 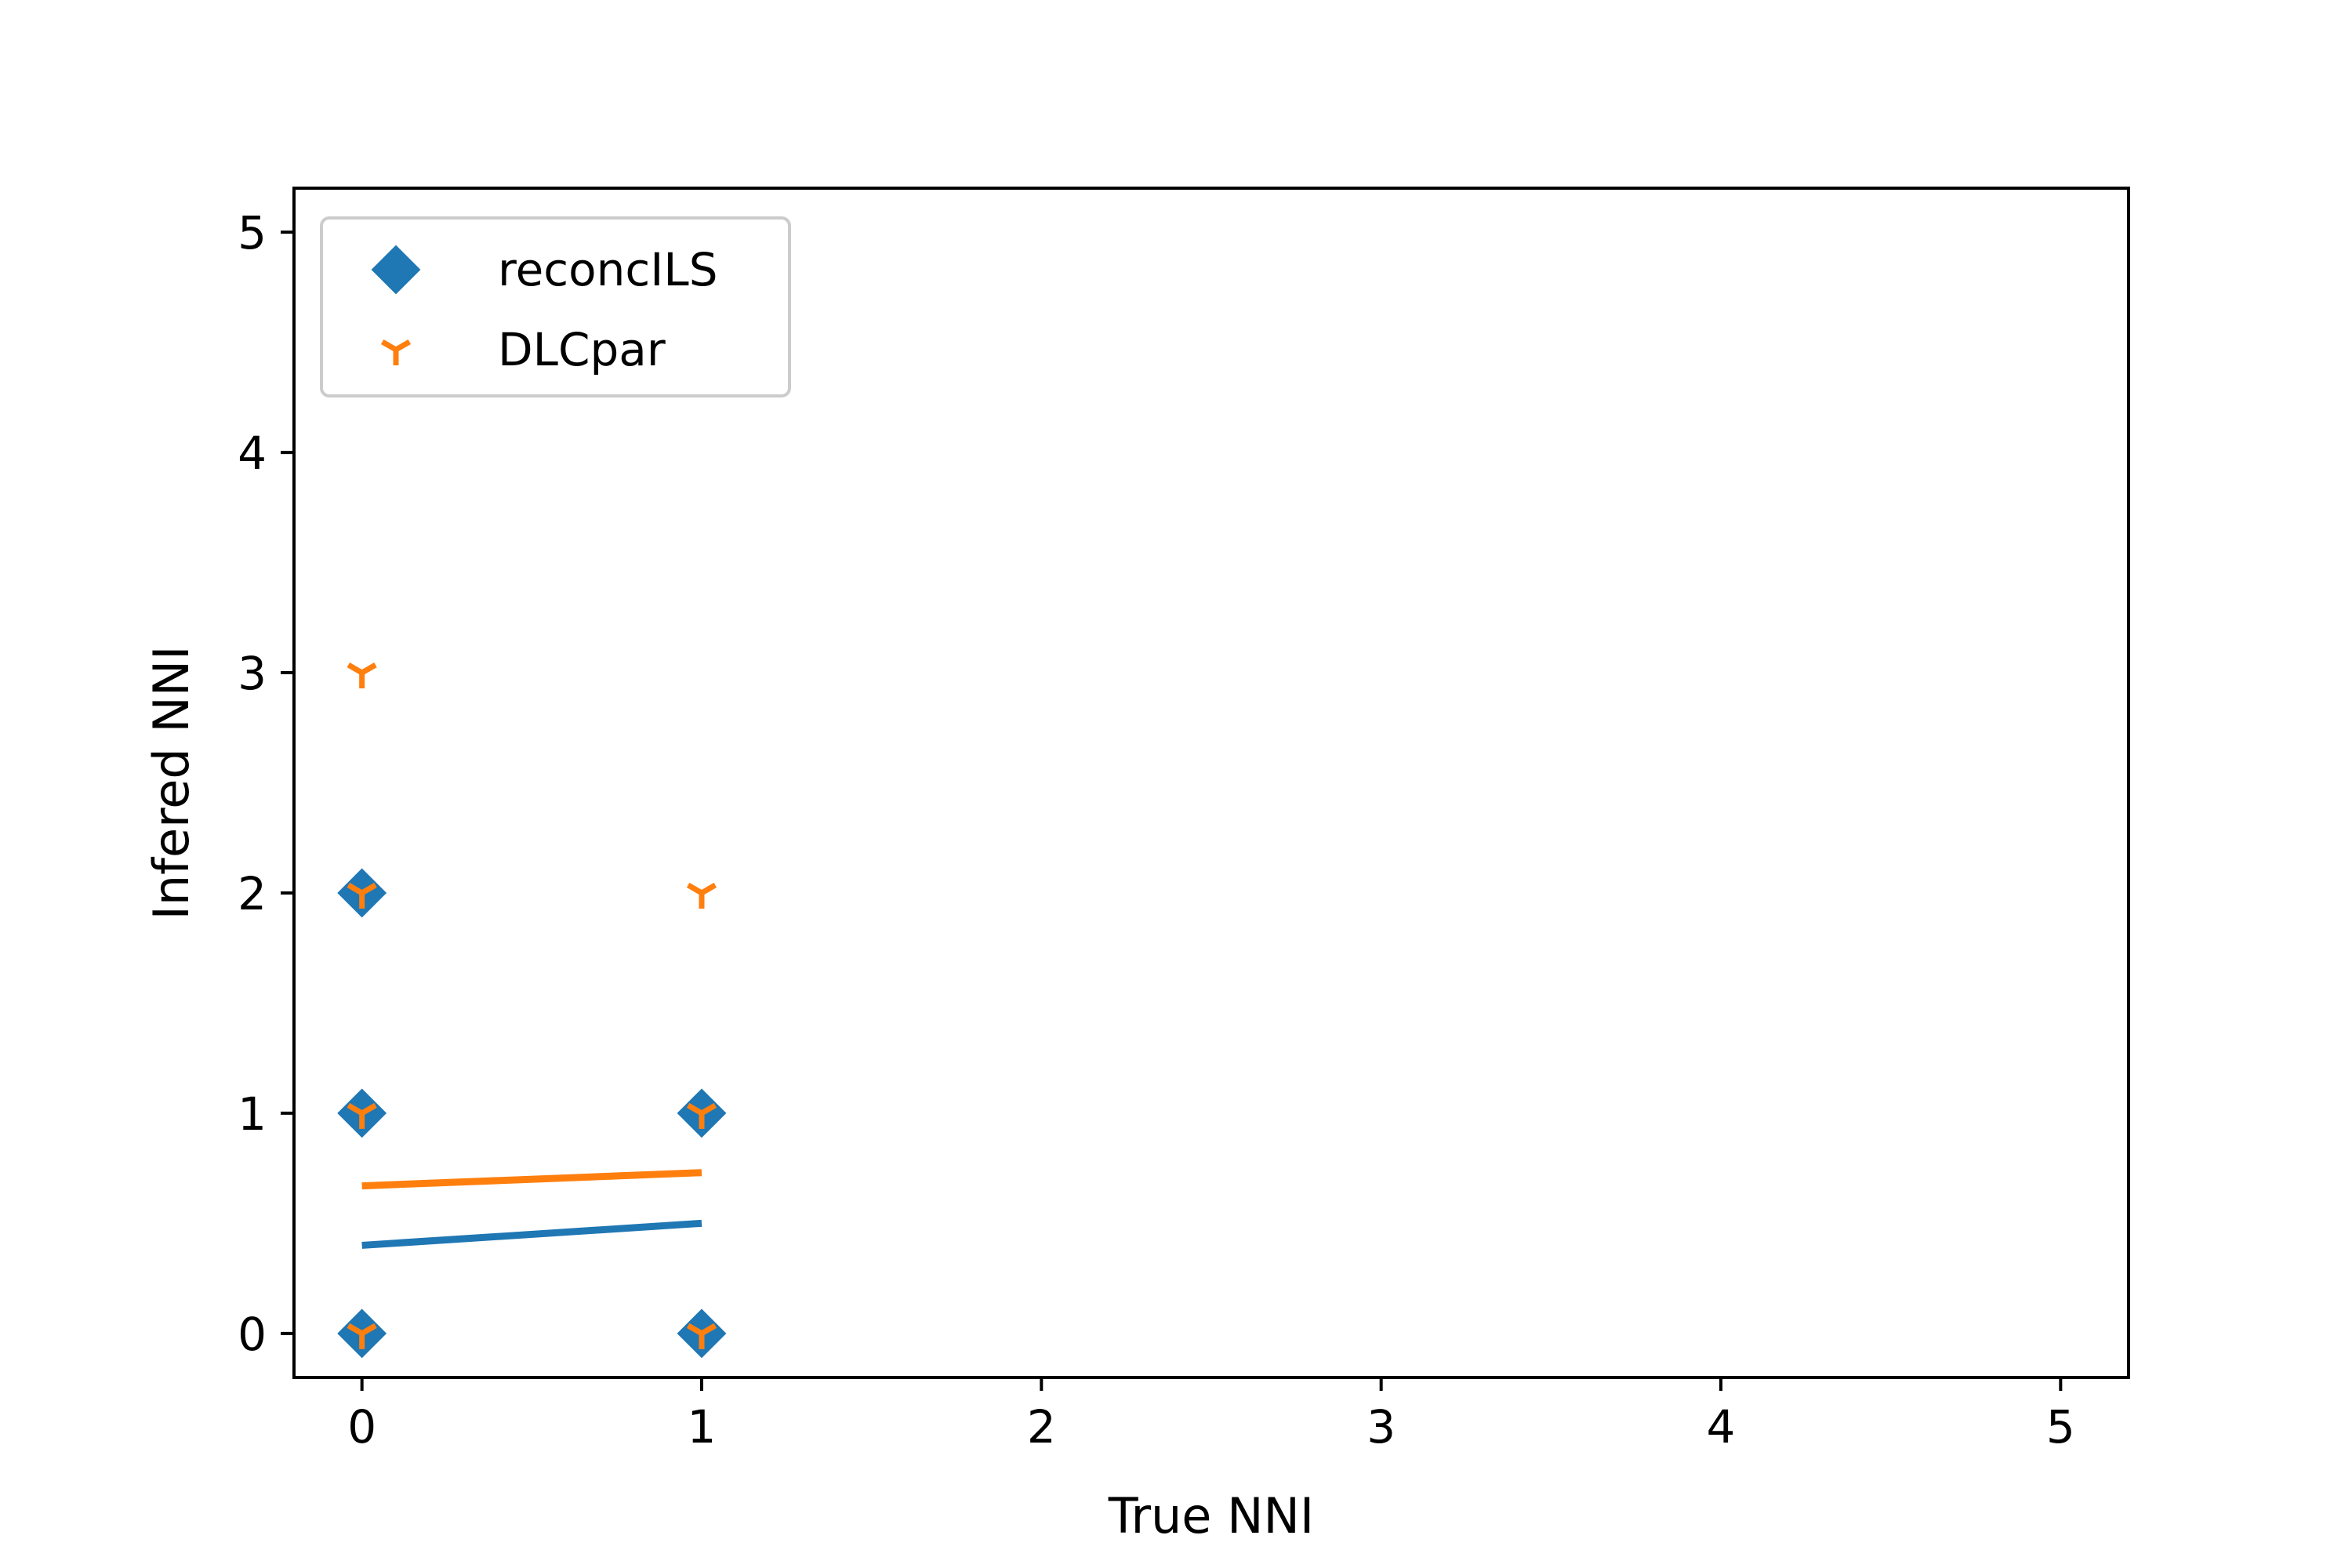 What do you see at coordinates (531, 1234) in the screenshot?
I see `trend-line-reconcils` at bounding box center [531, 1234].